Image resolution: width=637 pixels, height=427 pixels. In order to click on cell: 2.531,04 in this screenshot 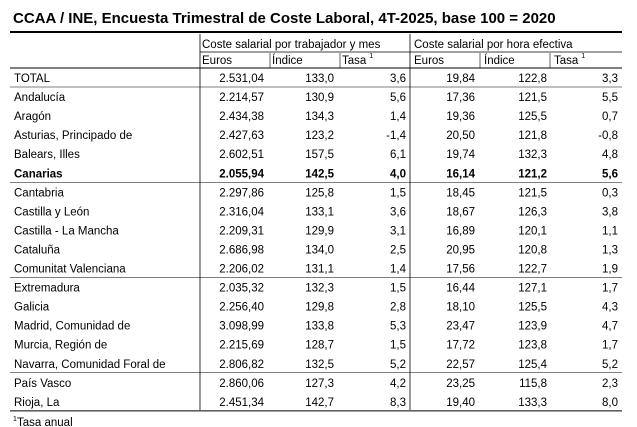, I will do `click(241, 79)`.